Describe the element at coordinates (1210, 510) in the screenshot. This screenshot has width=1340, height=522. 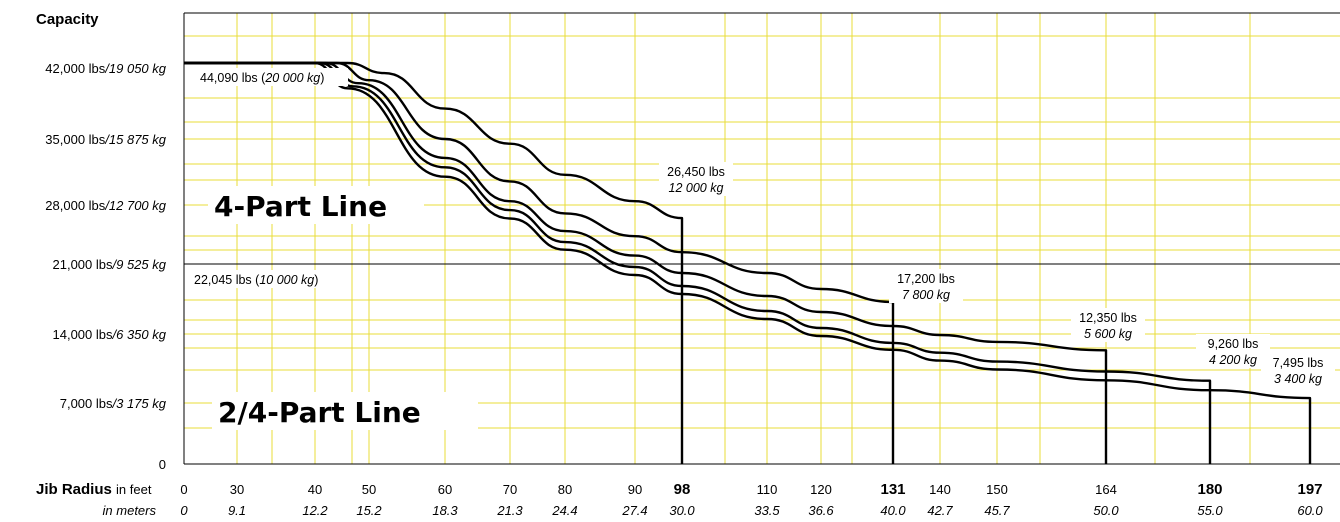
I see `x-tick-label-m: 55.0` at that location.